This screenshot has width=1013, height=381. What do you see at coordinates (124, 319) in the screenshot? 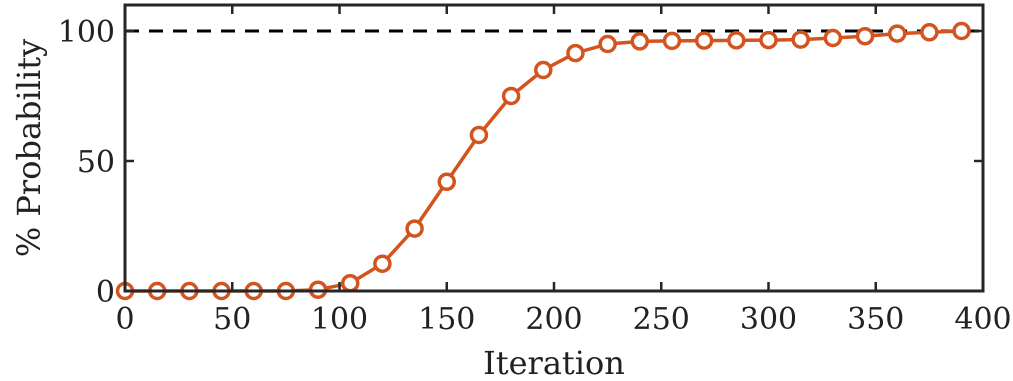
I see `x-tick-label: 0` at bounding box center [124, 319].